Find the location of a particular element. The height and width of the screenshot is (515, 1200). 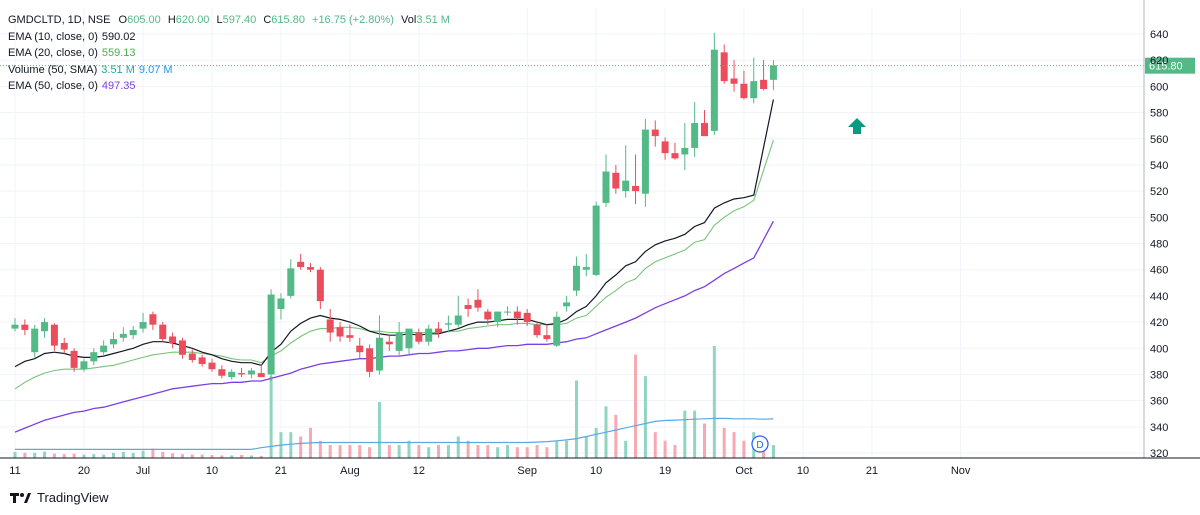

x-tick-label: Oct is located at coordinates (743, 471).